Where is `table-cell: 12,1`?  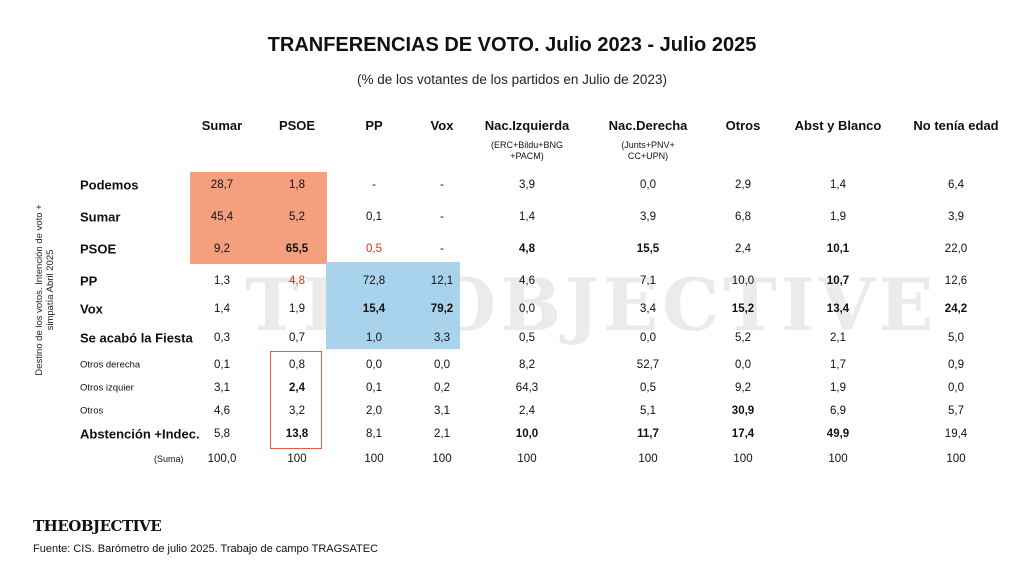 table-cell: 12,1 is located at coordinates (442, 281).